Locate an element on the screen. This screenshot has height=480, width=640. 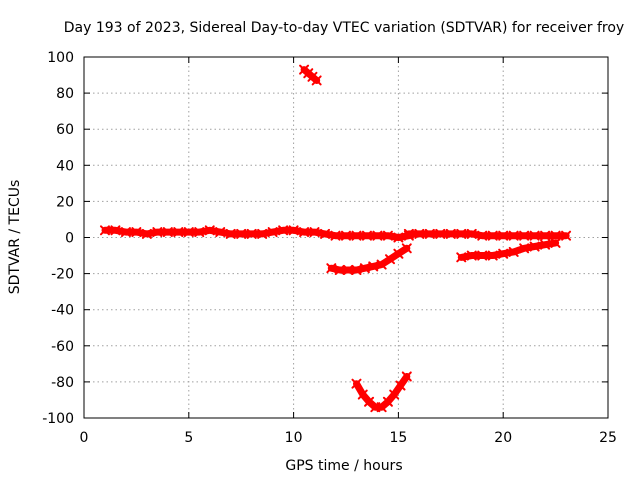
series-arc-evening is located at coordinates (487, 235).